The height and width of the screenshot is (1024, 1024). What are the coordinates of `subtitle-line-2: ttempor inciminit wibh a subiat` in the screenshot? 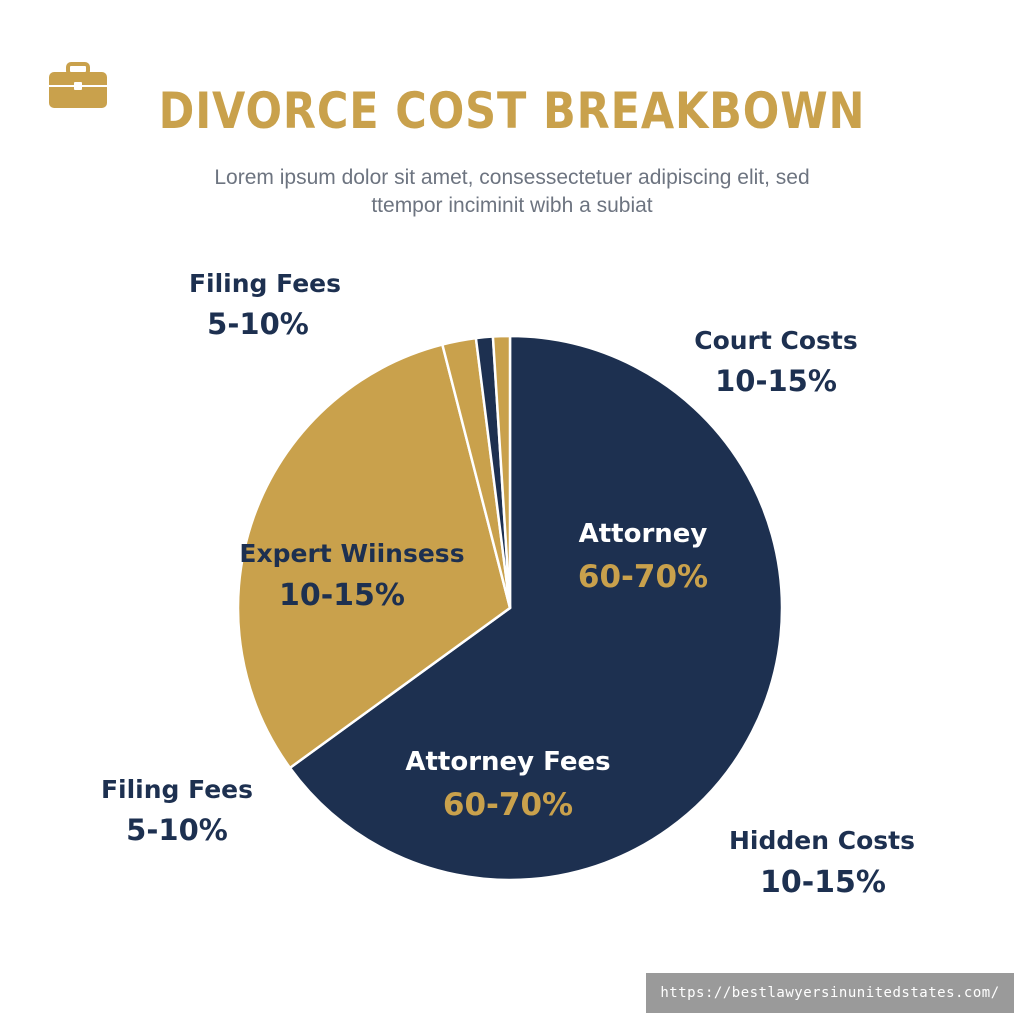 It's located at (512, 205).